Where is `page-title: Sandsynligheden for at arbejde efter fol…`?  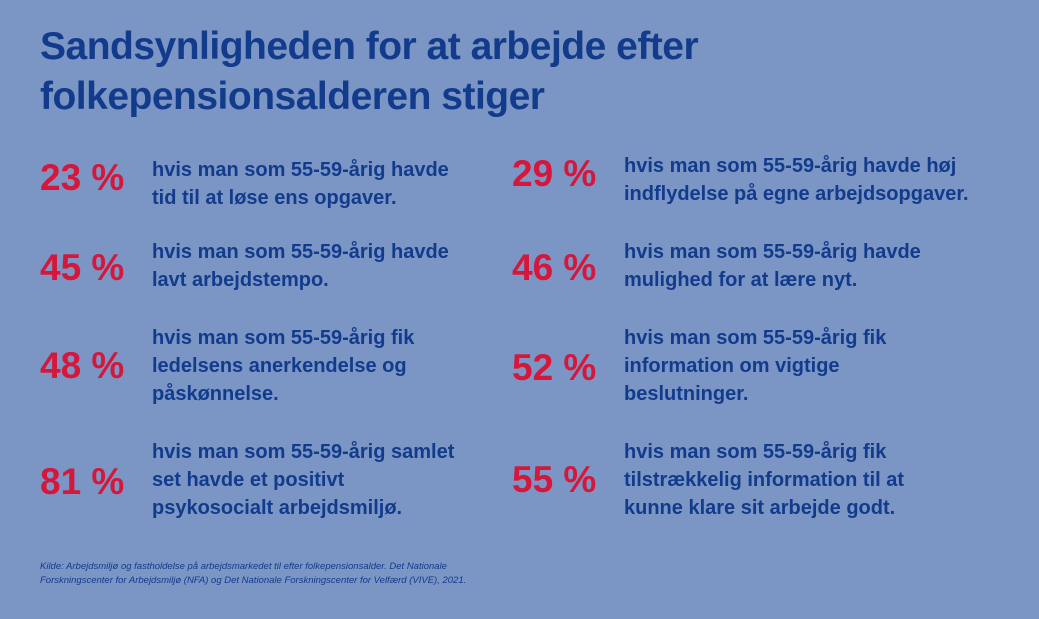
page-title: Sandsynligheden for at arbejde efter fol… is located at coordinates (520, 72).